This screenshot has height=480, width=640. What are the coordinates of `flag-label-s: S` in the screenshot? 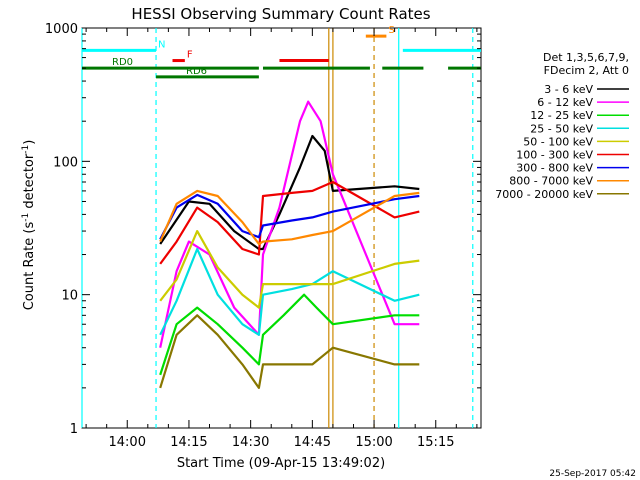 It's located at (391, 30).